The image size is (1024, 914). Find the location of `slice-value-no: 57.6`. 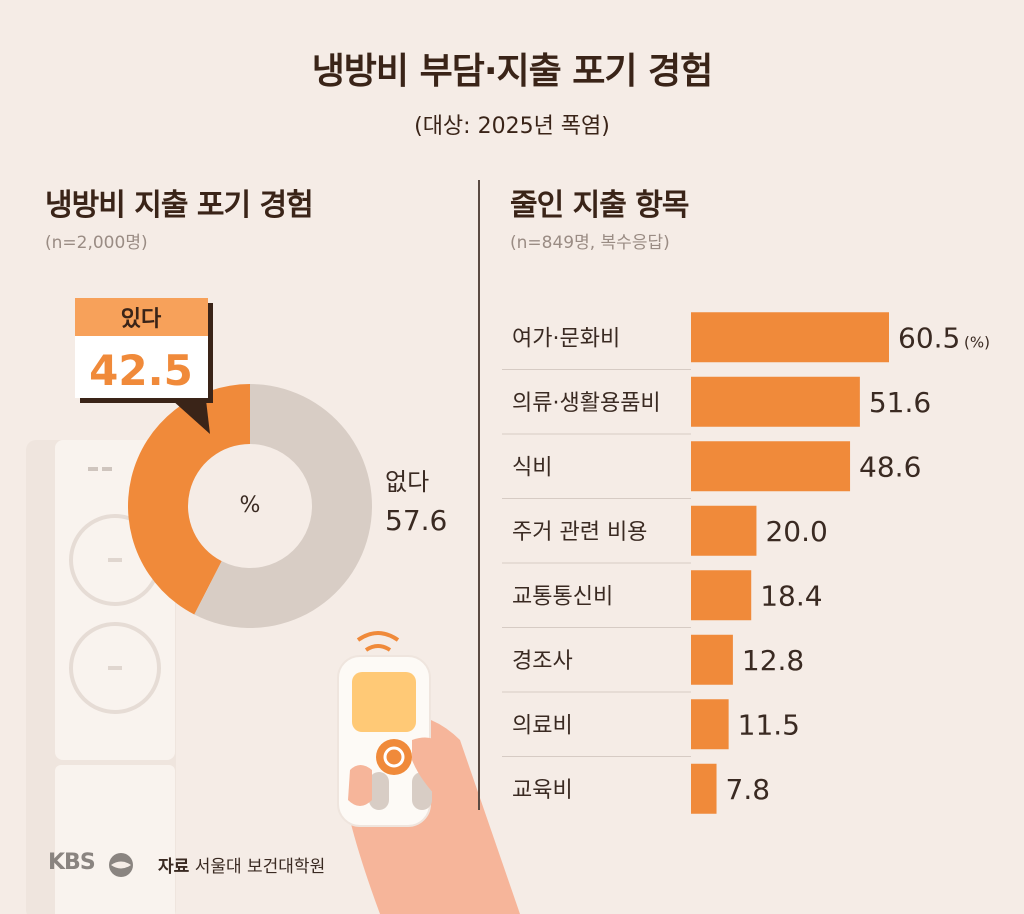

slice-value-no: 57.6 is located at coordinates (416, 520).